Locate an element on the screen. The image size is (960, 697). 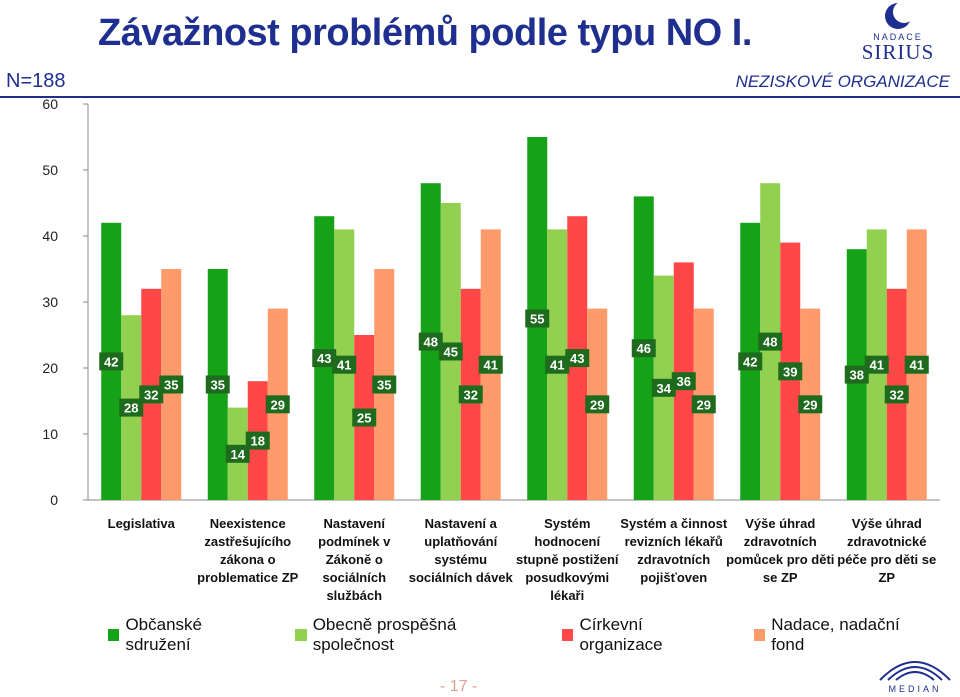
data-label: 14 is located at coordinates (238, 454).